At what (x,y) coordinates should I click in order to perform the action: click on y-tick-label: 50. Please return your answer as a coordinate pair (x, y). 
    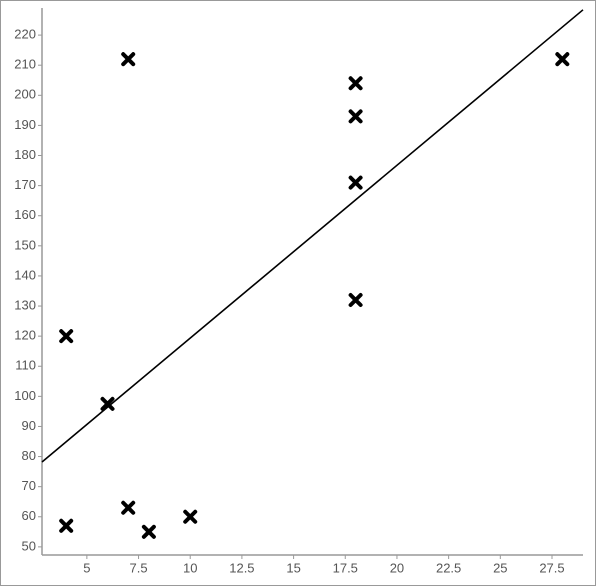
    Looking at the image, I should click on (29, 545).